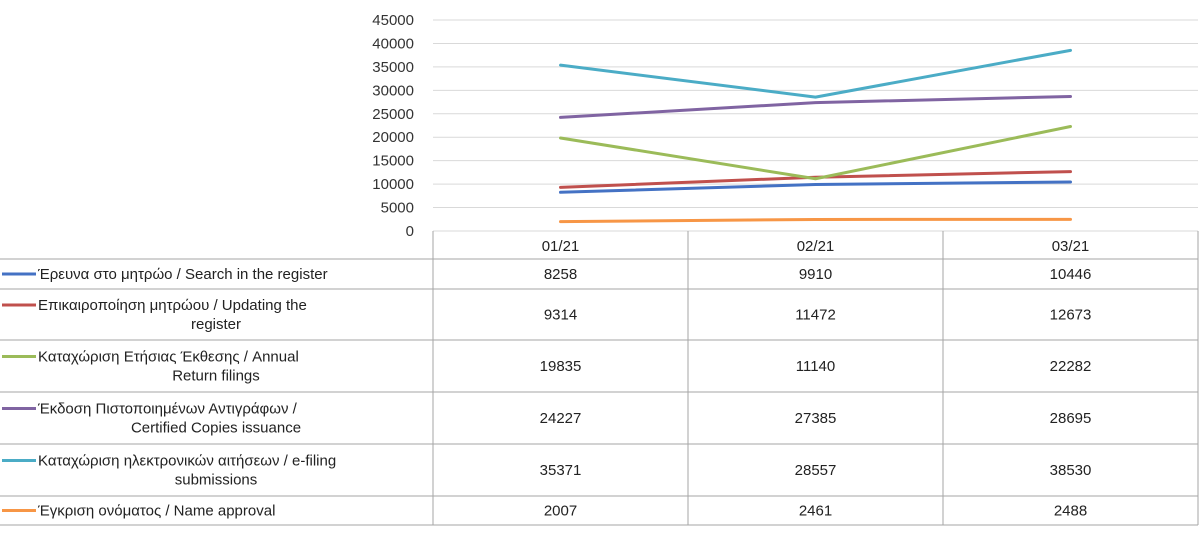 Image resolution: width=1200 pixels, height=536 pixels. What do you see at coordinates (410, 231) in the screenshot?
I see `y-tick-label: 0` at bounding box center [410, 231].